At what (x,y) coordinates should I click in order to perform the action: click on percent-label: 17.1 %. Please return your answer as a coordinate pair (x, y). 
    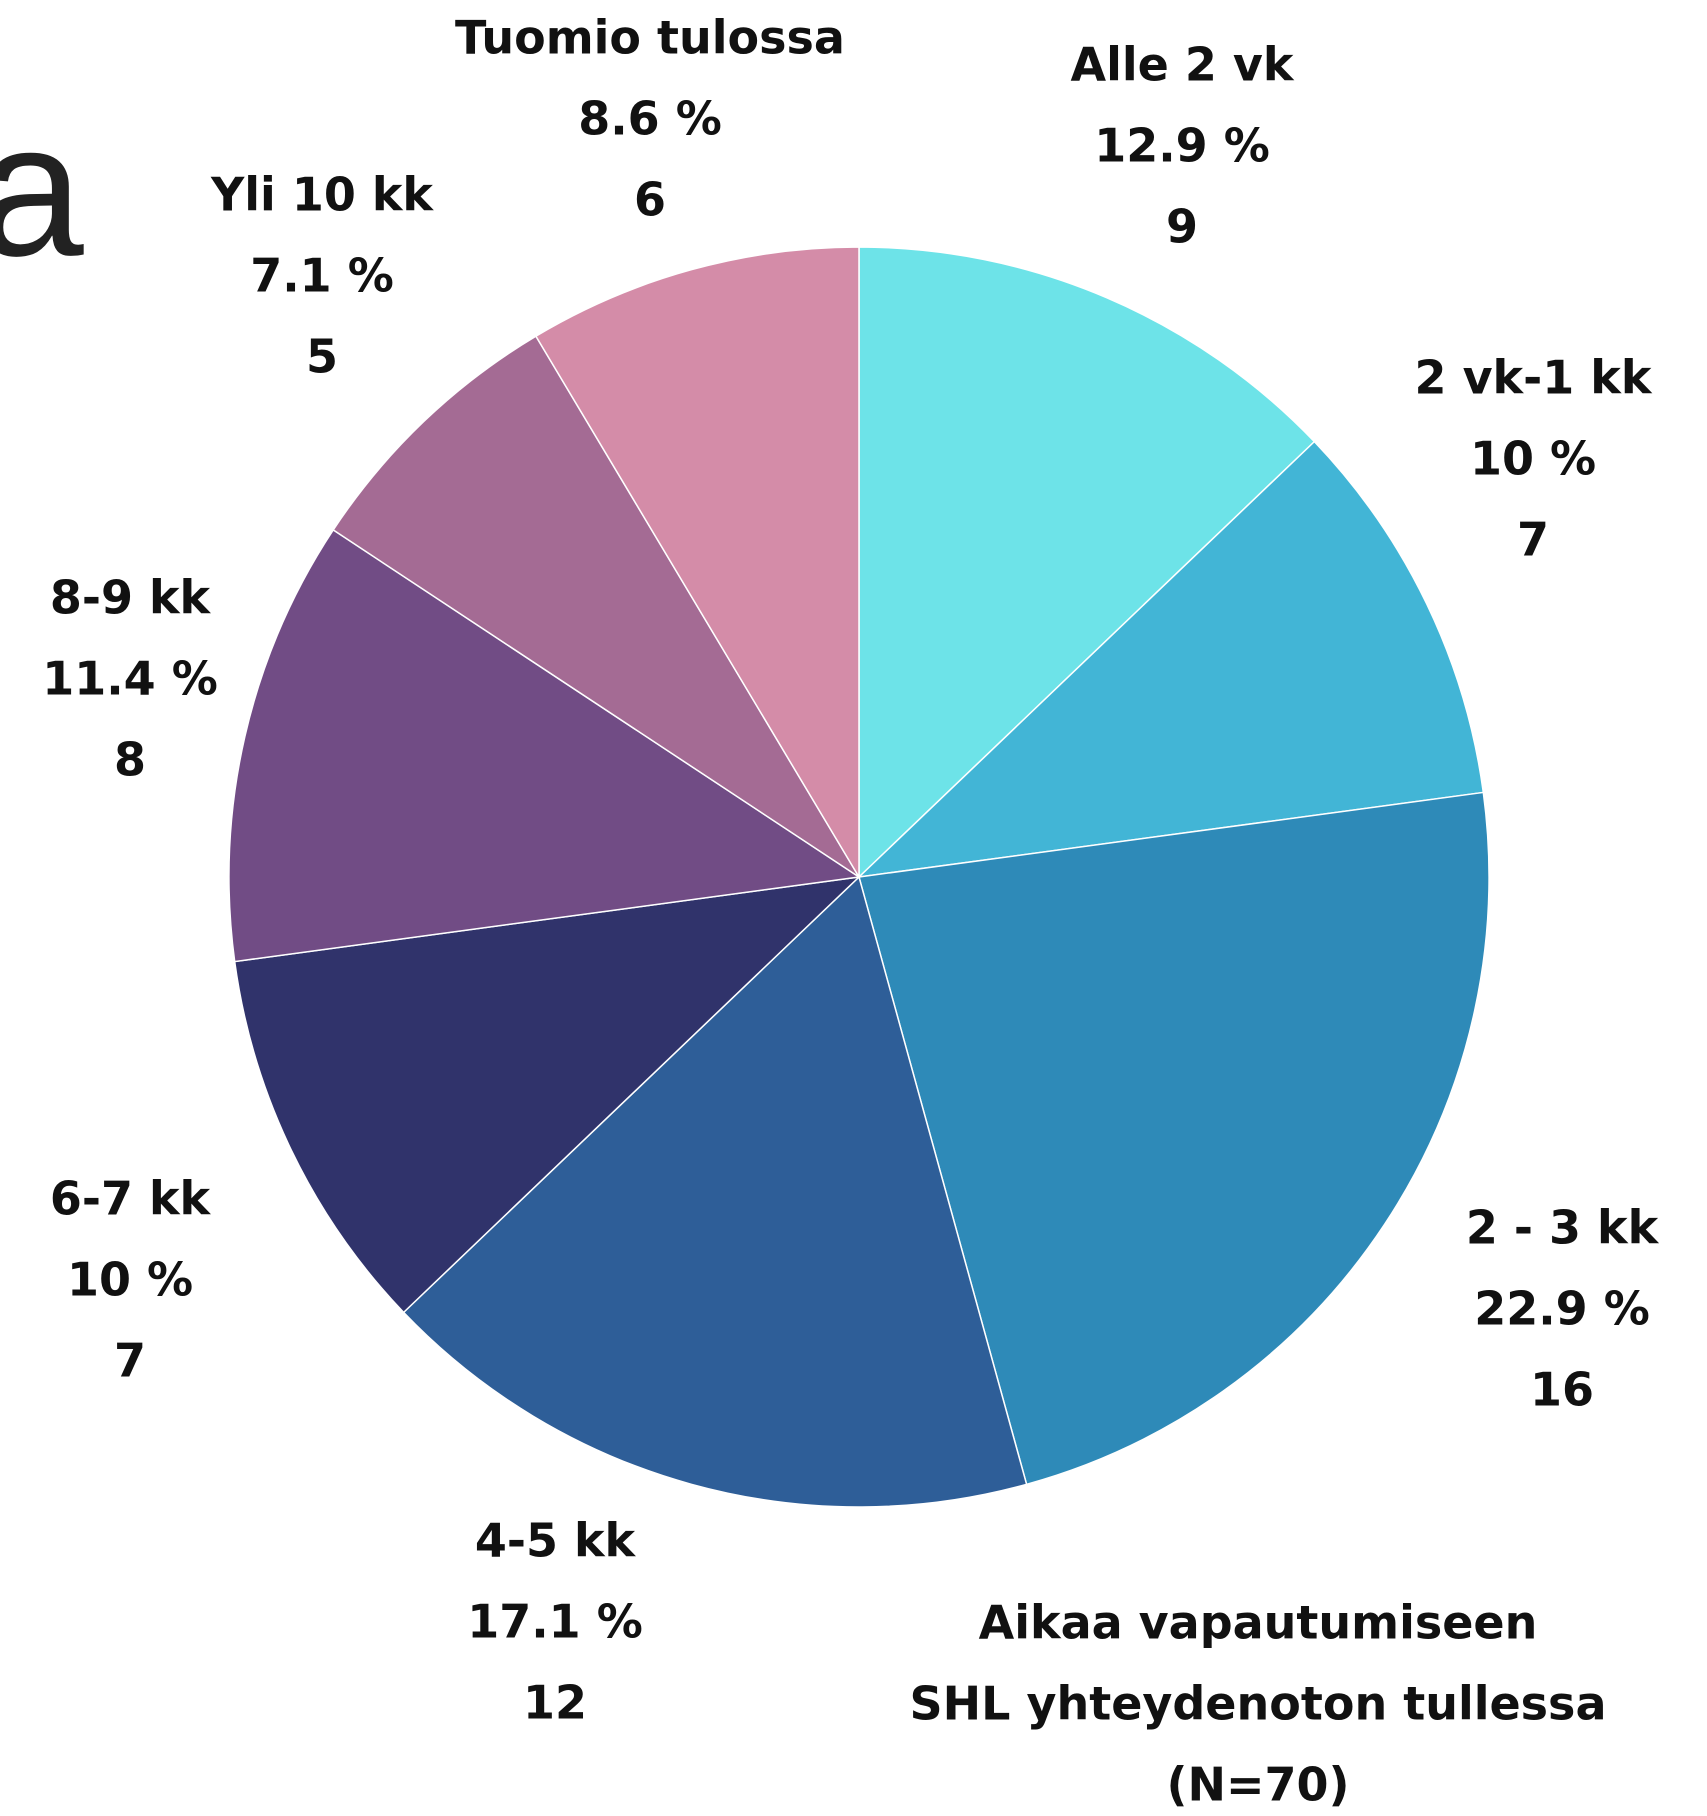
    Looking at the image, I should click on (555, 1622).